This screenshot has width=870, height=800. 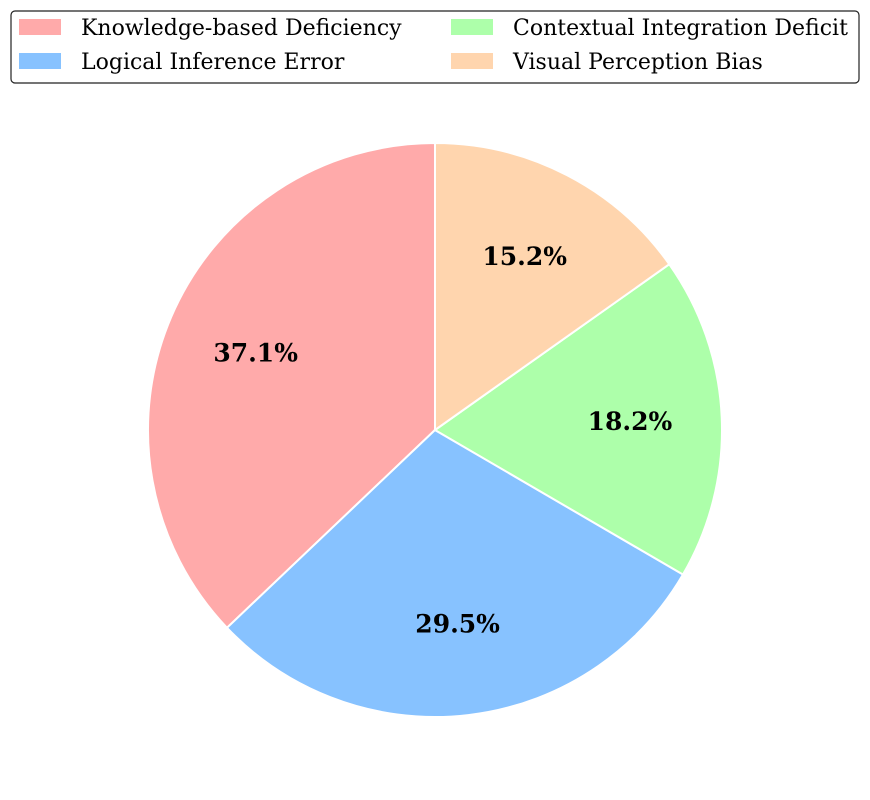 What do you see at coordinates (680, 28) in the screenshot?
I see `legend-label-contextual-integration-deficit: Contextual Integration Deficit` at bounding box center [680, 28].